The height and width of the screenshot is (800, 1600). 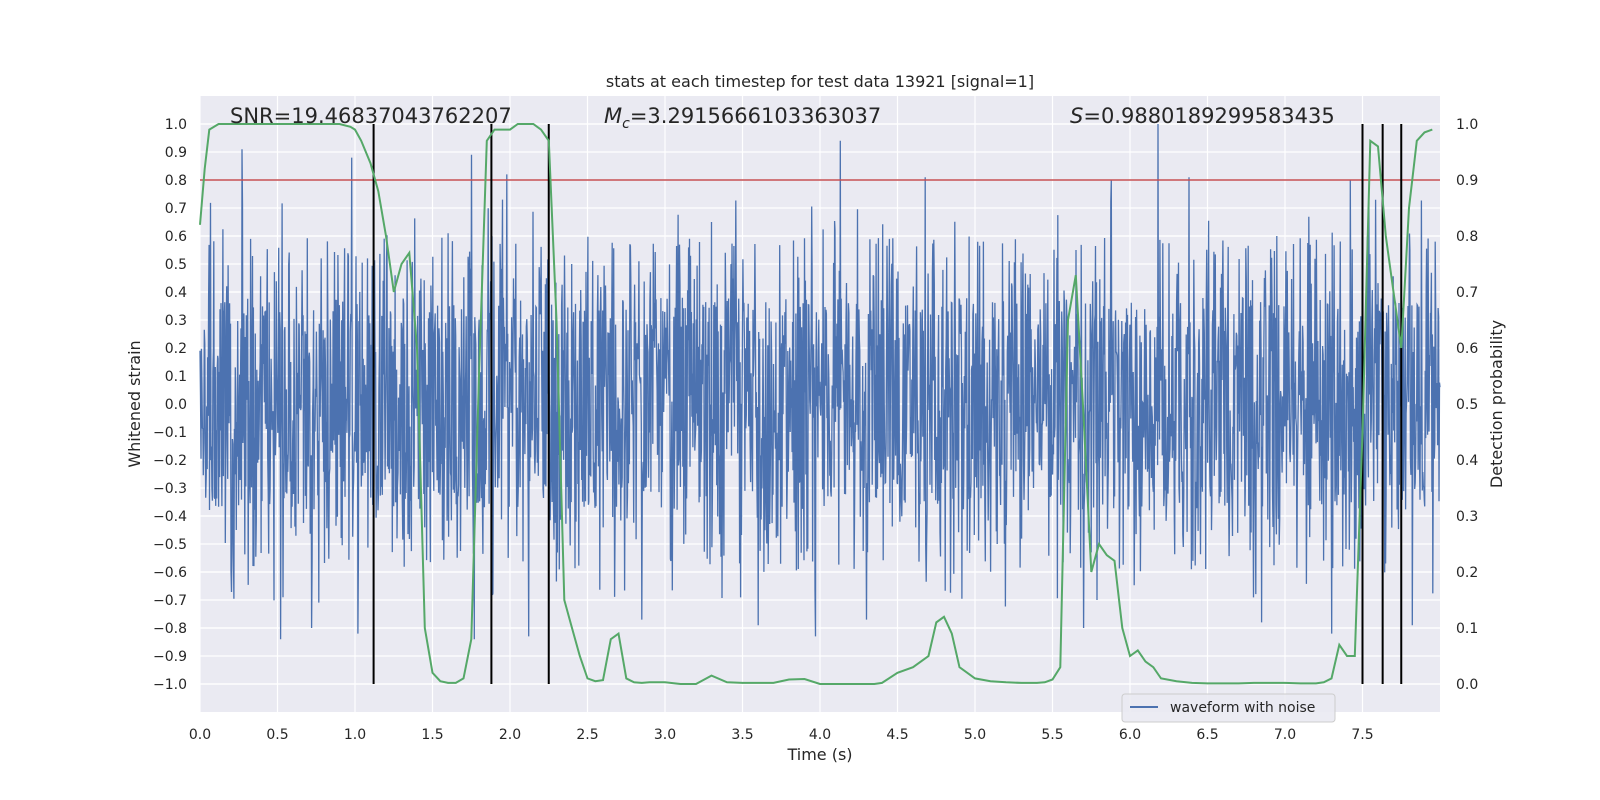 What do you see at coordinates (170, 685) in the screenshot?
I see `left-y-tick-label: −1.0` at bounding box center [170, 685].